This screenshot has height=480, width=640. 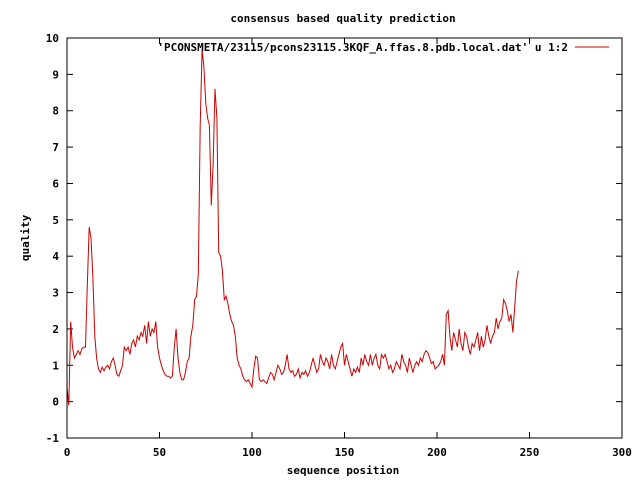 What do you see at coordinates (55, 329) in the screenshot?
I see `y-tick-label: 2` at bounding box center [55, 329].